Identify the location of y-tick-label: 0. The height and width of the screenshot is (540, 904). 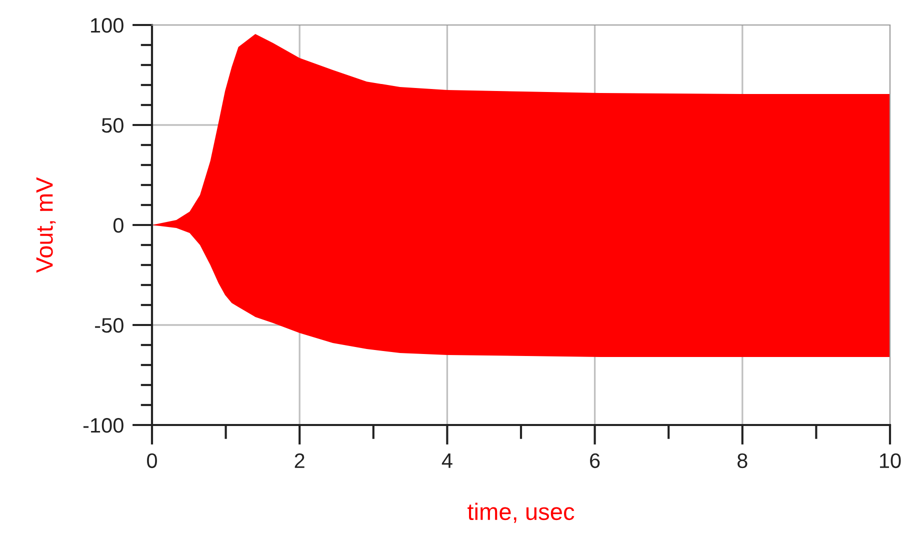
(118, 225).